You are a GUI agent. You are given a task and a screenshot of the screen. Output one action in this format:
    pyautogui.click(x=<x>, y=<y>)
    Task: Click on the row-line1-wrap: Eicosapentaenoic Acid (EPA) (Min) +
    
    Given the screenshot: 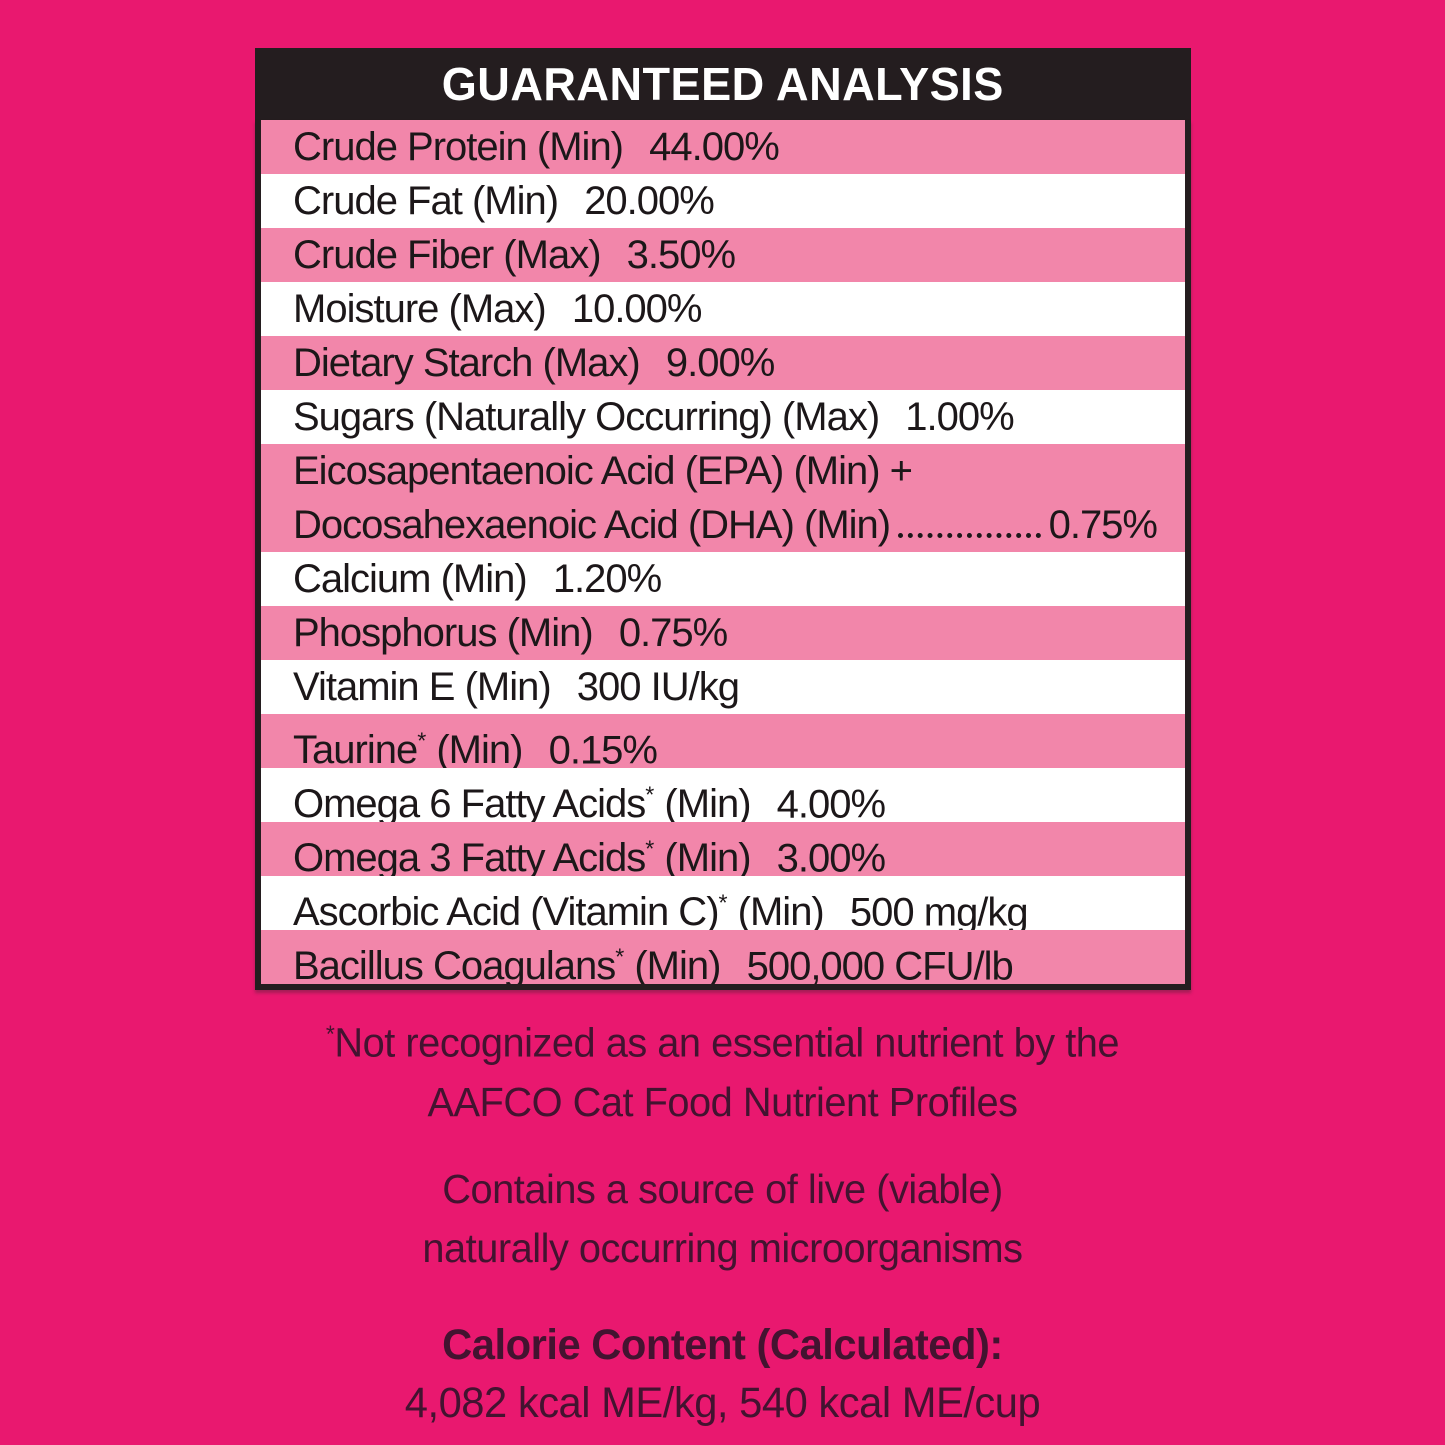 What is the action you would take?
    pyautogui.click(x=725, y=471)
    